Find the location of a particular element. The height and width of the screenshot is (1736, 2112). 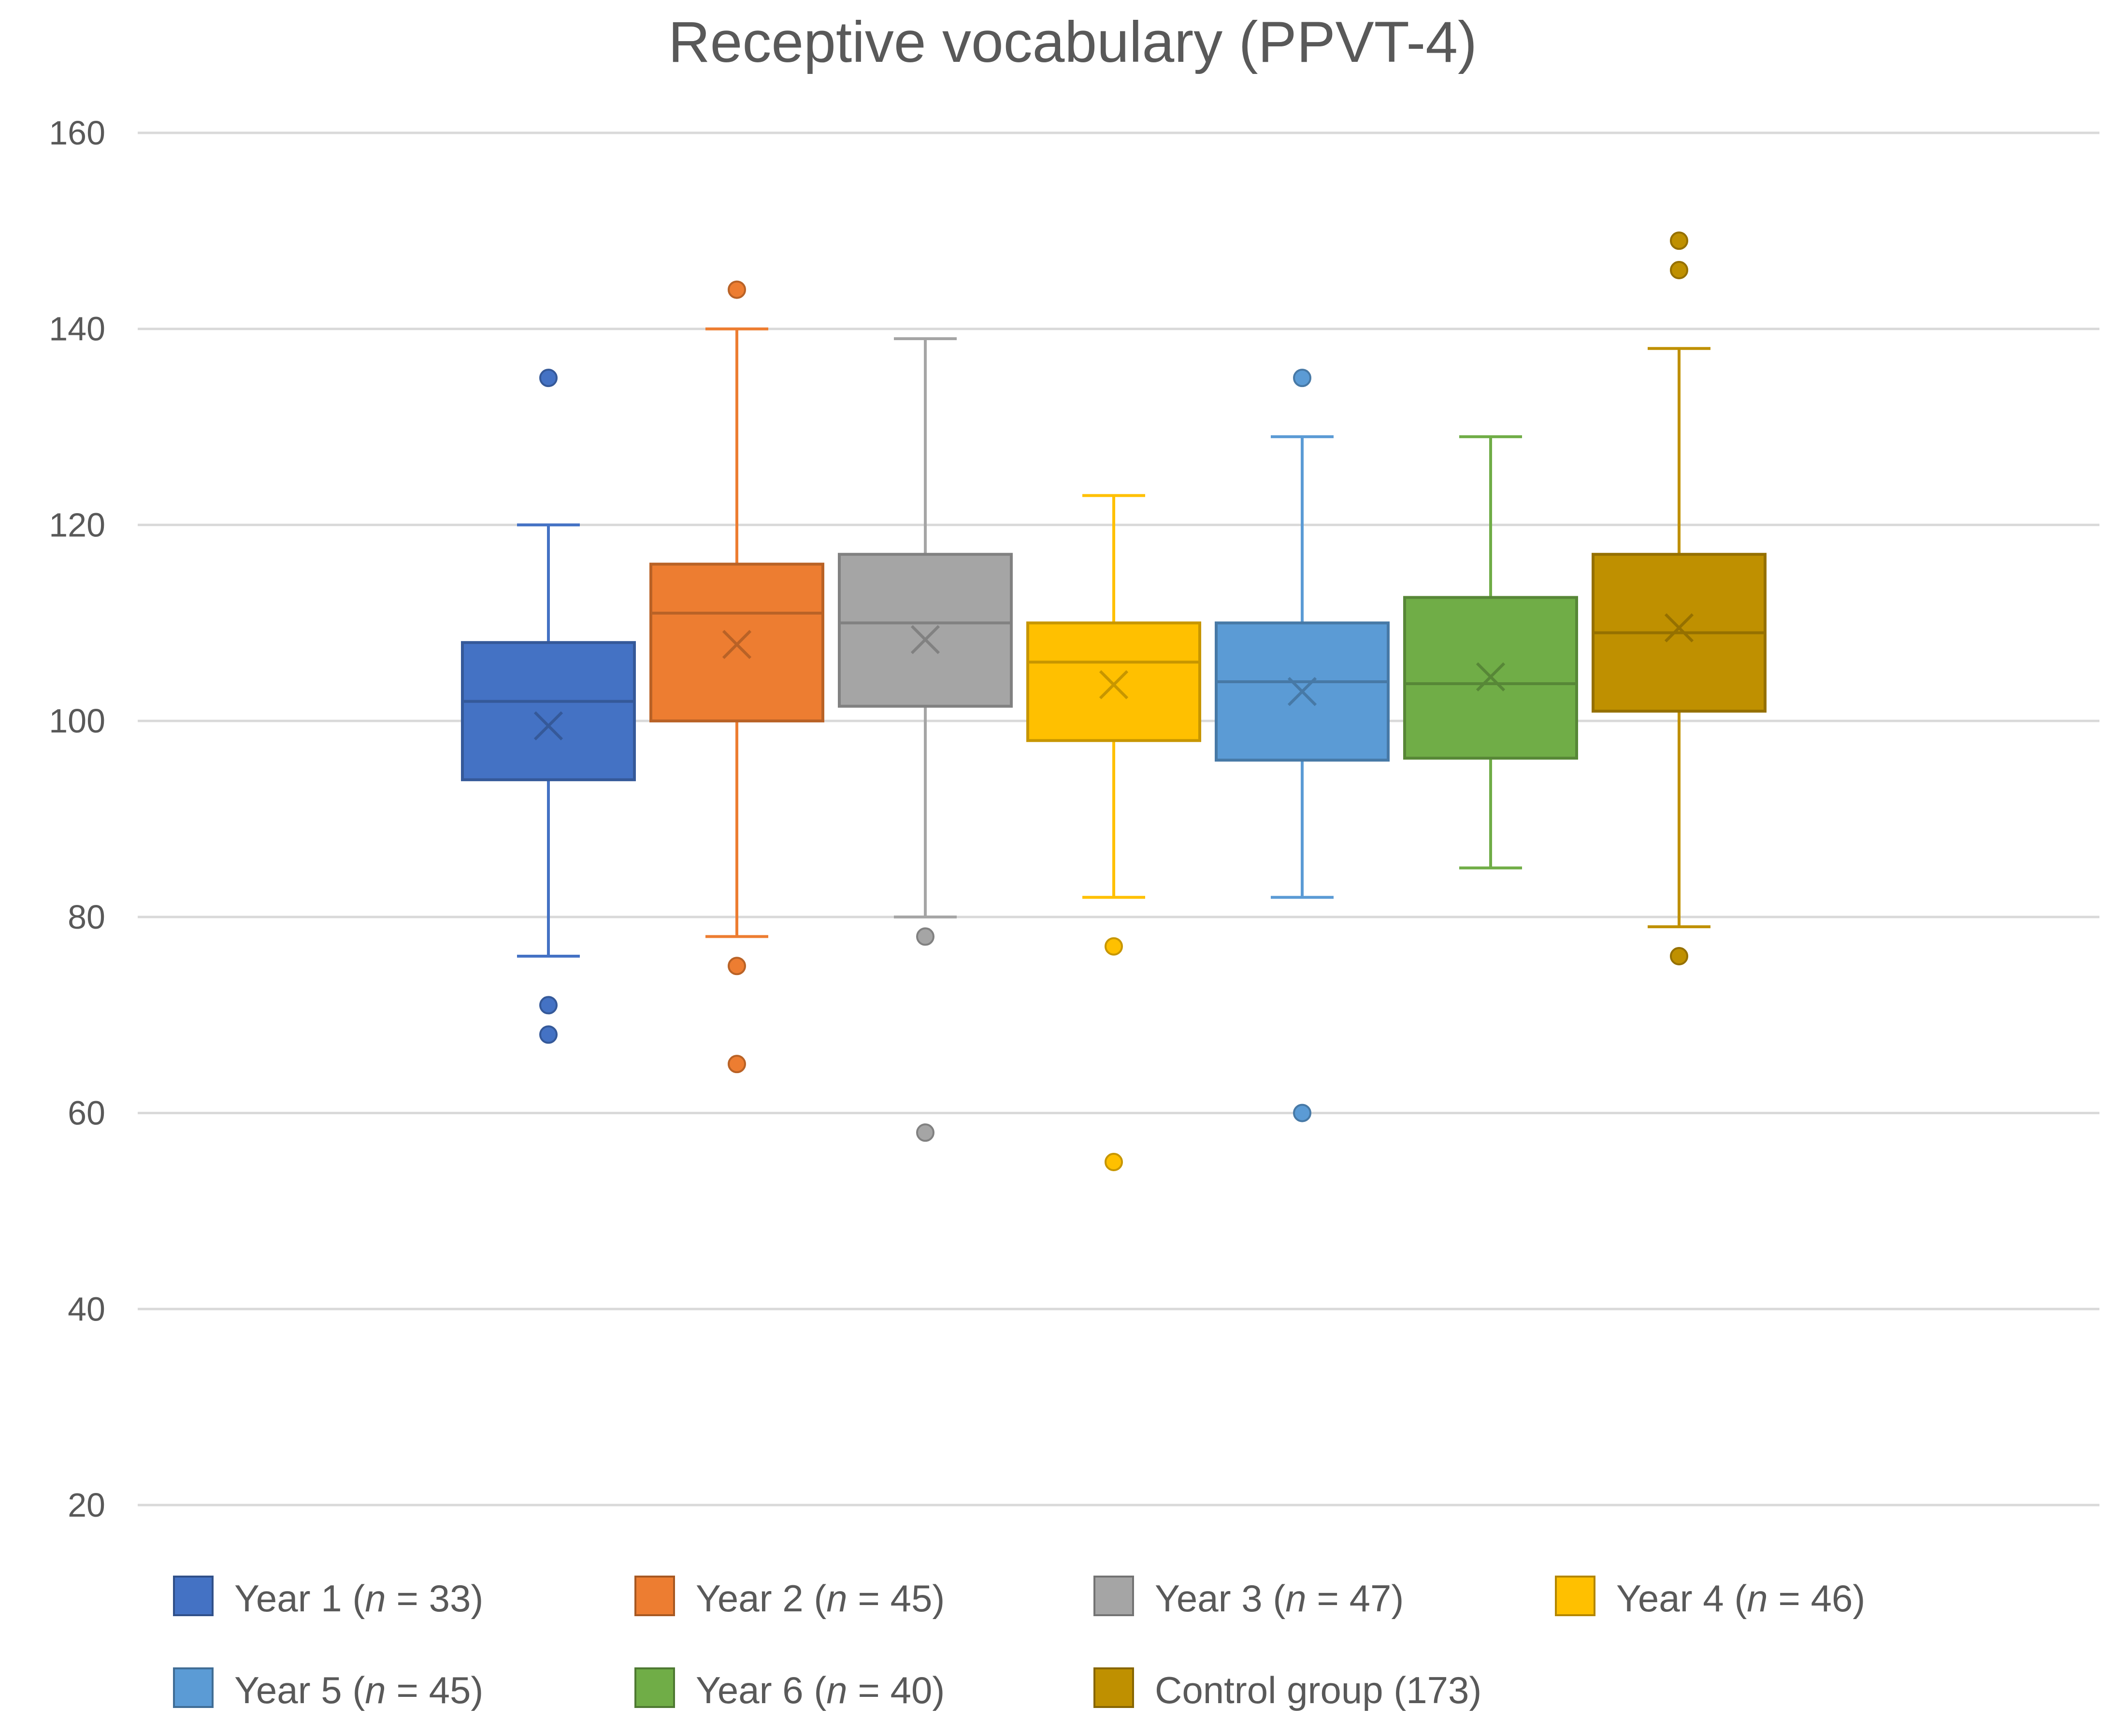

legend-label: Year 5 (n = 45) is located at coordinates (359, 1690).